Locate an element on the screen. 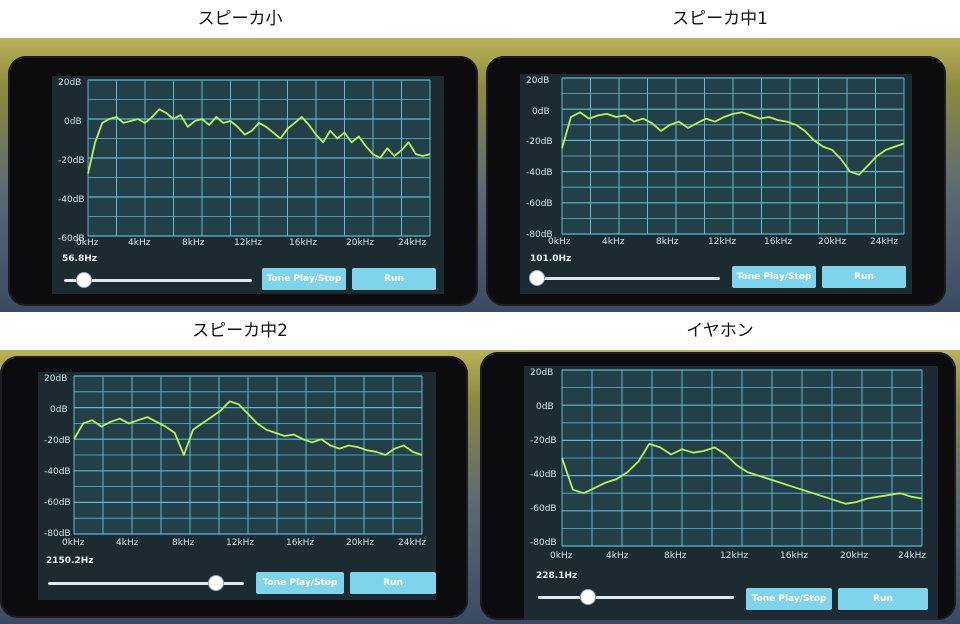 The height and width of the screenshot is (624, 960). panel-caption: スピーカ中2 is located at coordinates (240, 331).